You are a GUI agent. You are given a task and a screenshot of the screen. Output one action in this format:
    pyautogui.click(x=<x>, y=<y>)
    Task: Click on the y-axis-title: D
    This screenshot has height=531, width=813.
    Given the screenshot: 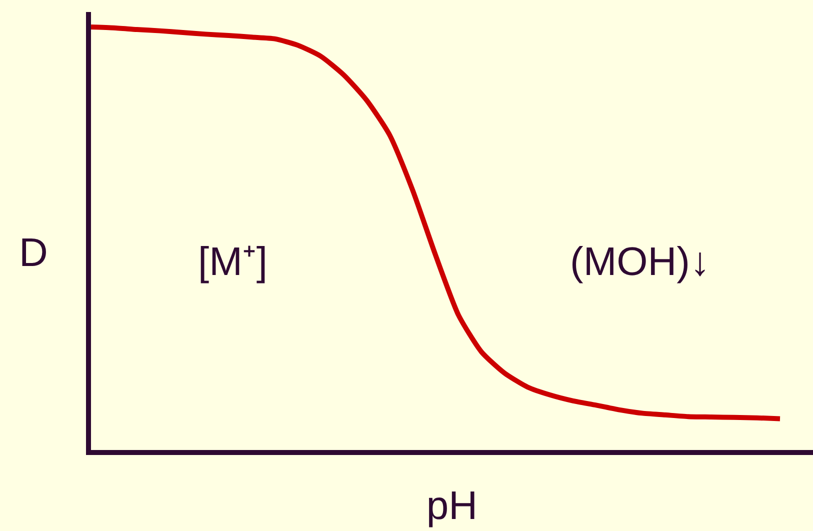 What is the action you would take?
    pyautogui.click(x=33, y=253)
    